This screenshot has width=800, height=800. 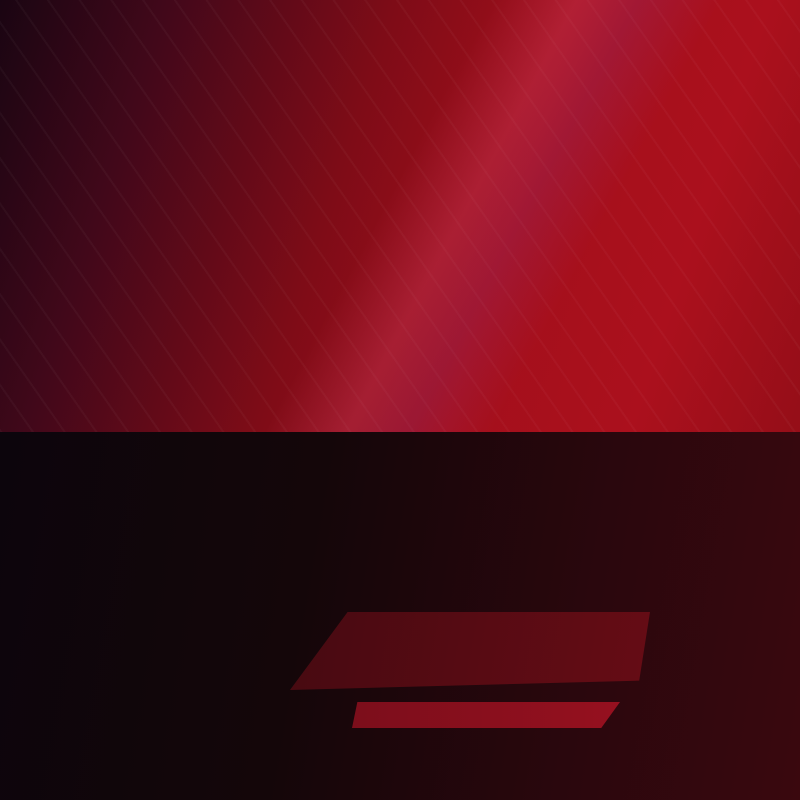 I want to click on background-shape-red-bar, so click(x=486, y=715).